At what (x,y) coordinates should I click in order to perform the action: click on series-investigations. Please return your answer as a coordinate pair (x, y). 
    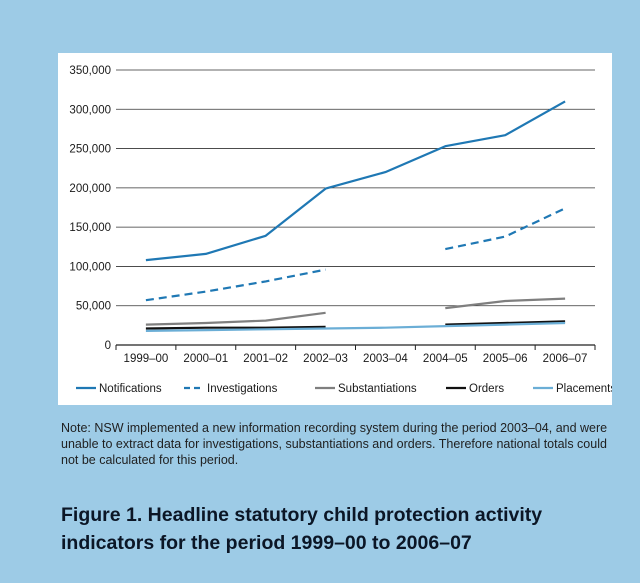
    Looking at the image, I should click on (355, 254).